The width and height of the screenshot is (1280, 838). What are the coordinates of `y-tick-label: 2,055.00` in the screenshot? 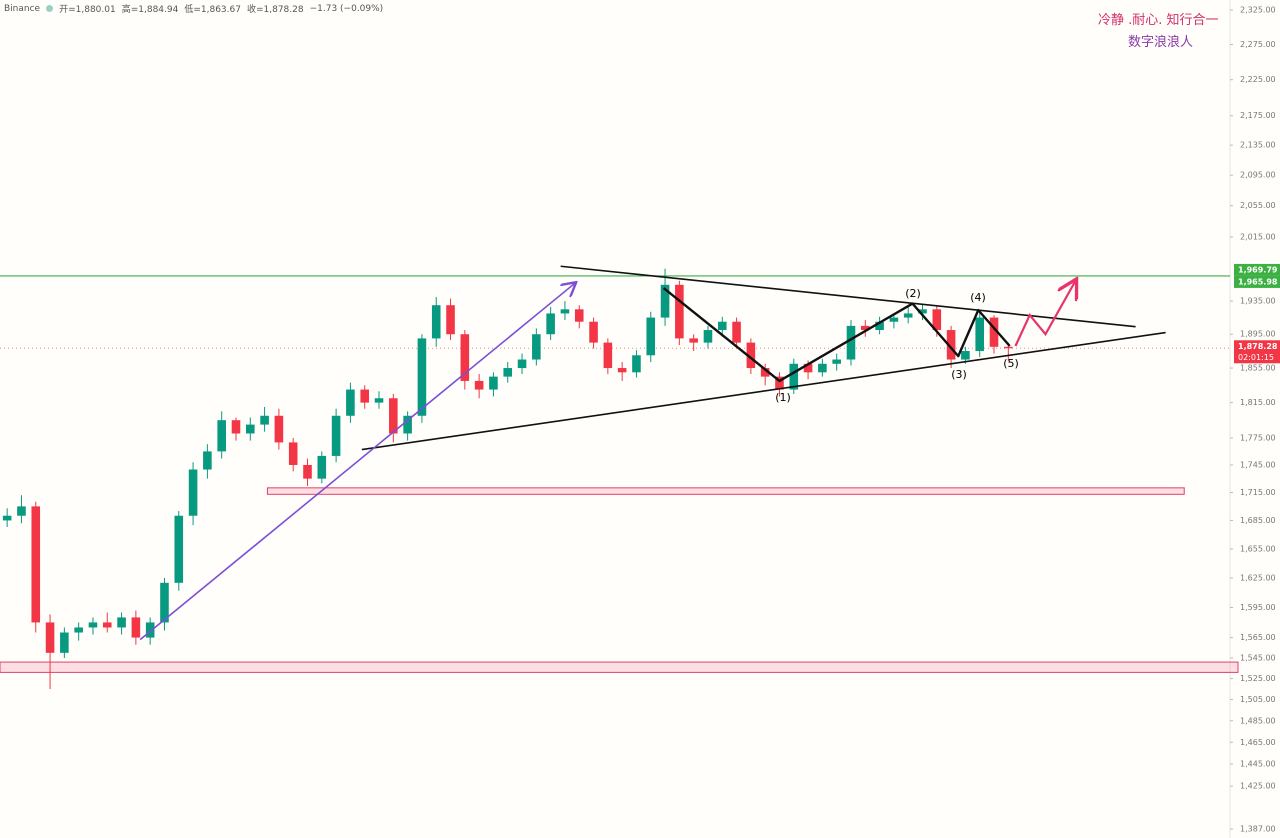 It's located at (1258, 205).